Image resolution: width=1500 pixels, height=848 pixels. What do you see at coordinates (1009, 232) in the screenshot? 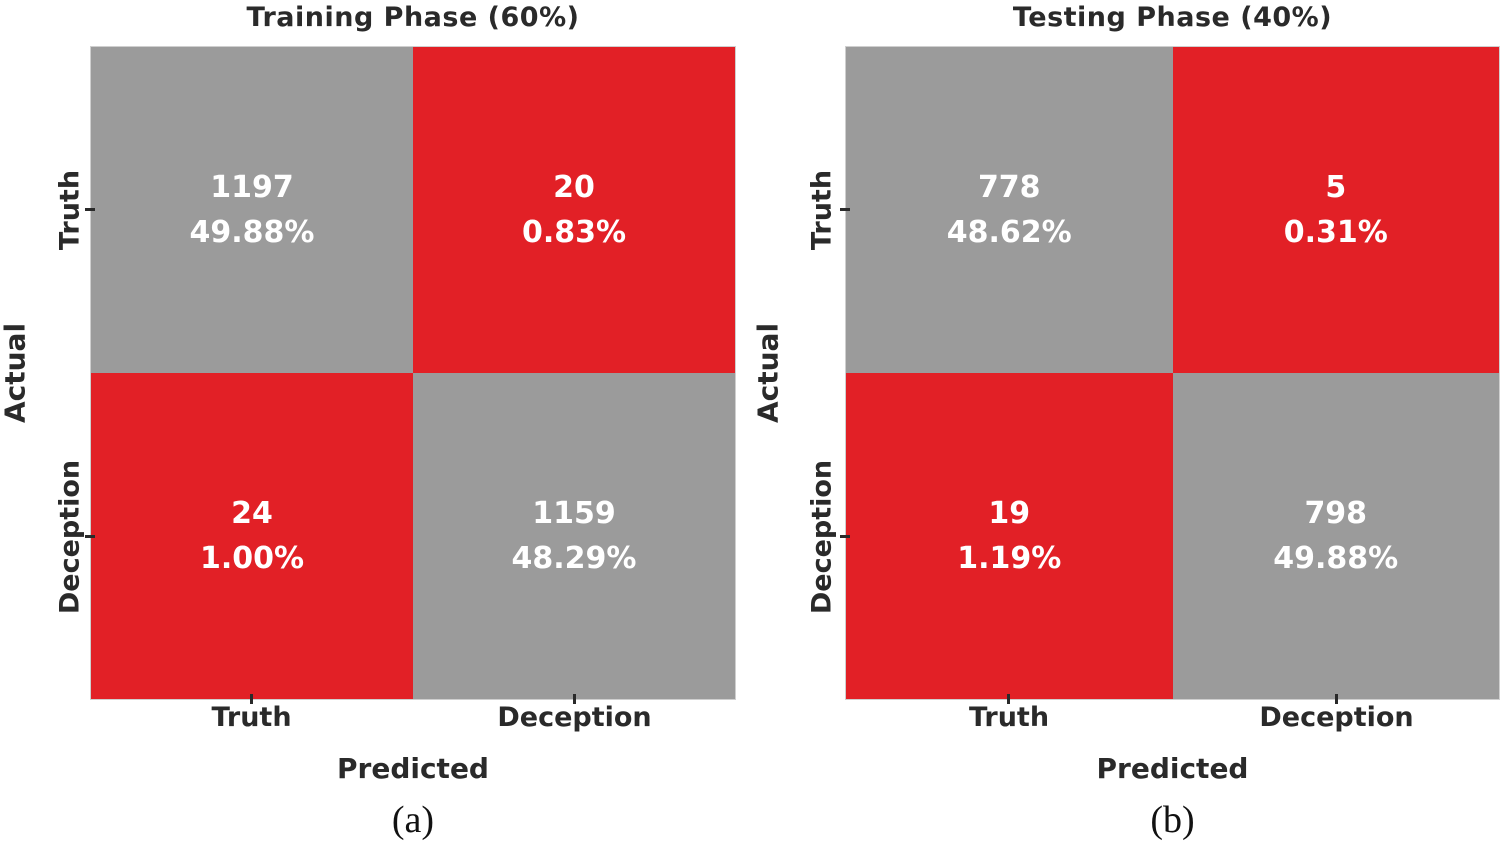
I see `cell-percent: 48.62%` at bounding box center [1009, 232].